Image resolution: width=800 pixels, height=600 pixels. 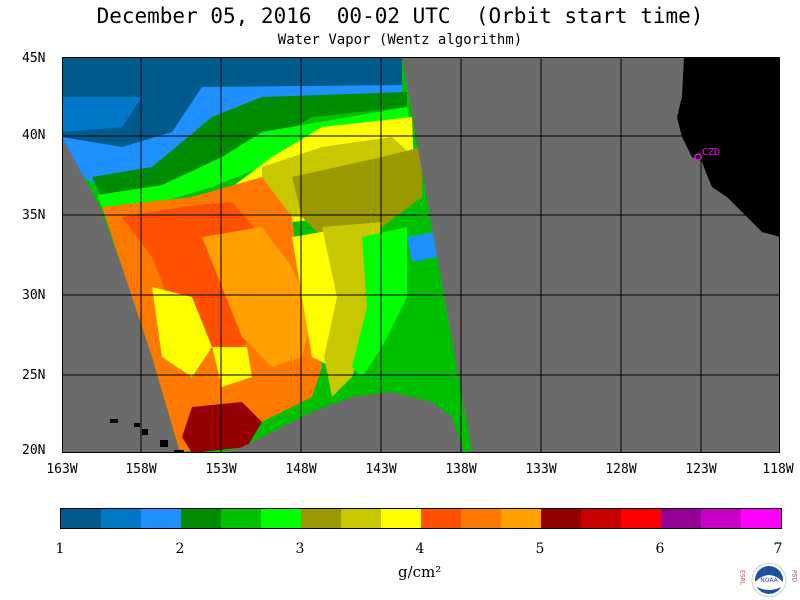 I want to click on colorbar, so click(x=421, y=518).